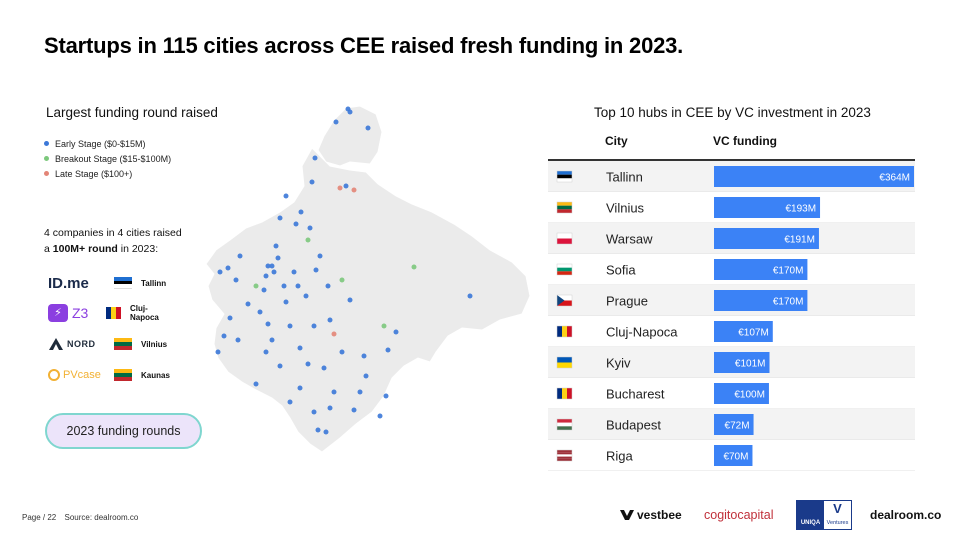 The width and height of the screenshot is (960, 540). I want to click on poland-flag-icon, so click(564, 238).